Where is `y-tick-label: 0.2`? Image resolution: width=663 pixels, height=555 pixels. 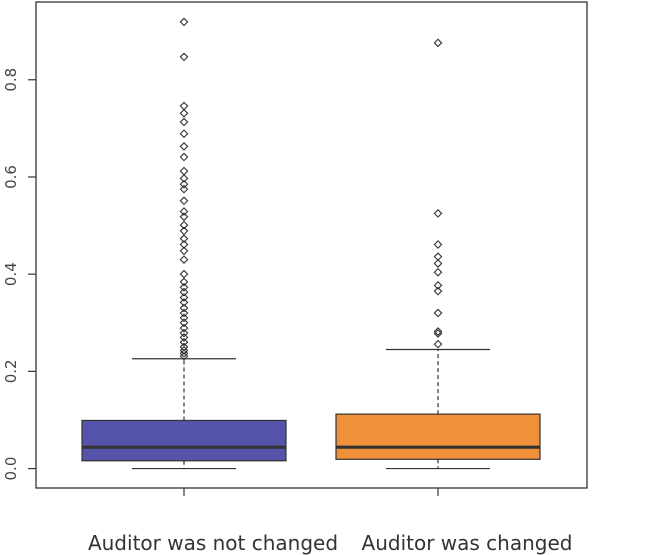 y-tick-label: 0.2 is located at coordinates (11, 371).